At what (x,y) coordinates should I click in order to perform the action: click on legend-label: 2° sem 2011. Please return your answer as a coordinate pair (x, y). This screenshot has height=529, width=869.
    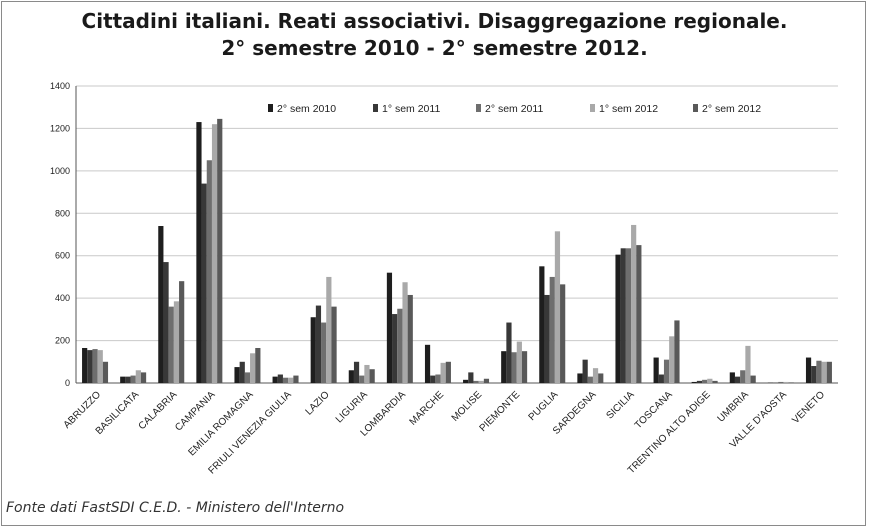
    Looking at the image, I should click on (514, 109).